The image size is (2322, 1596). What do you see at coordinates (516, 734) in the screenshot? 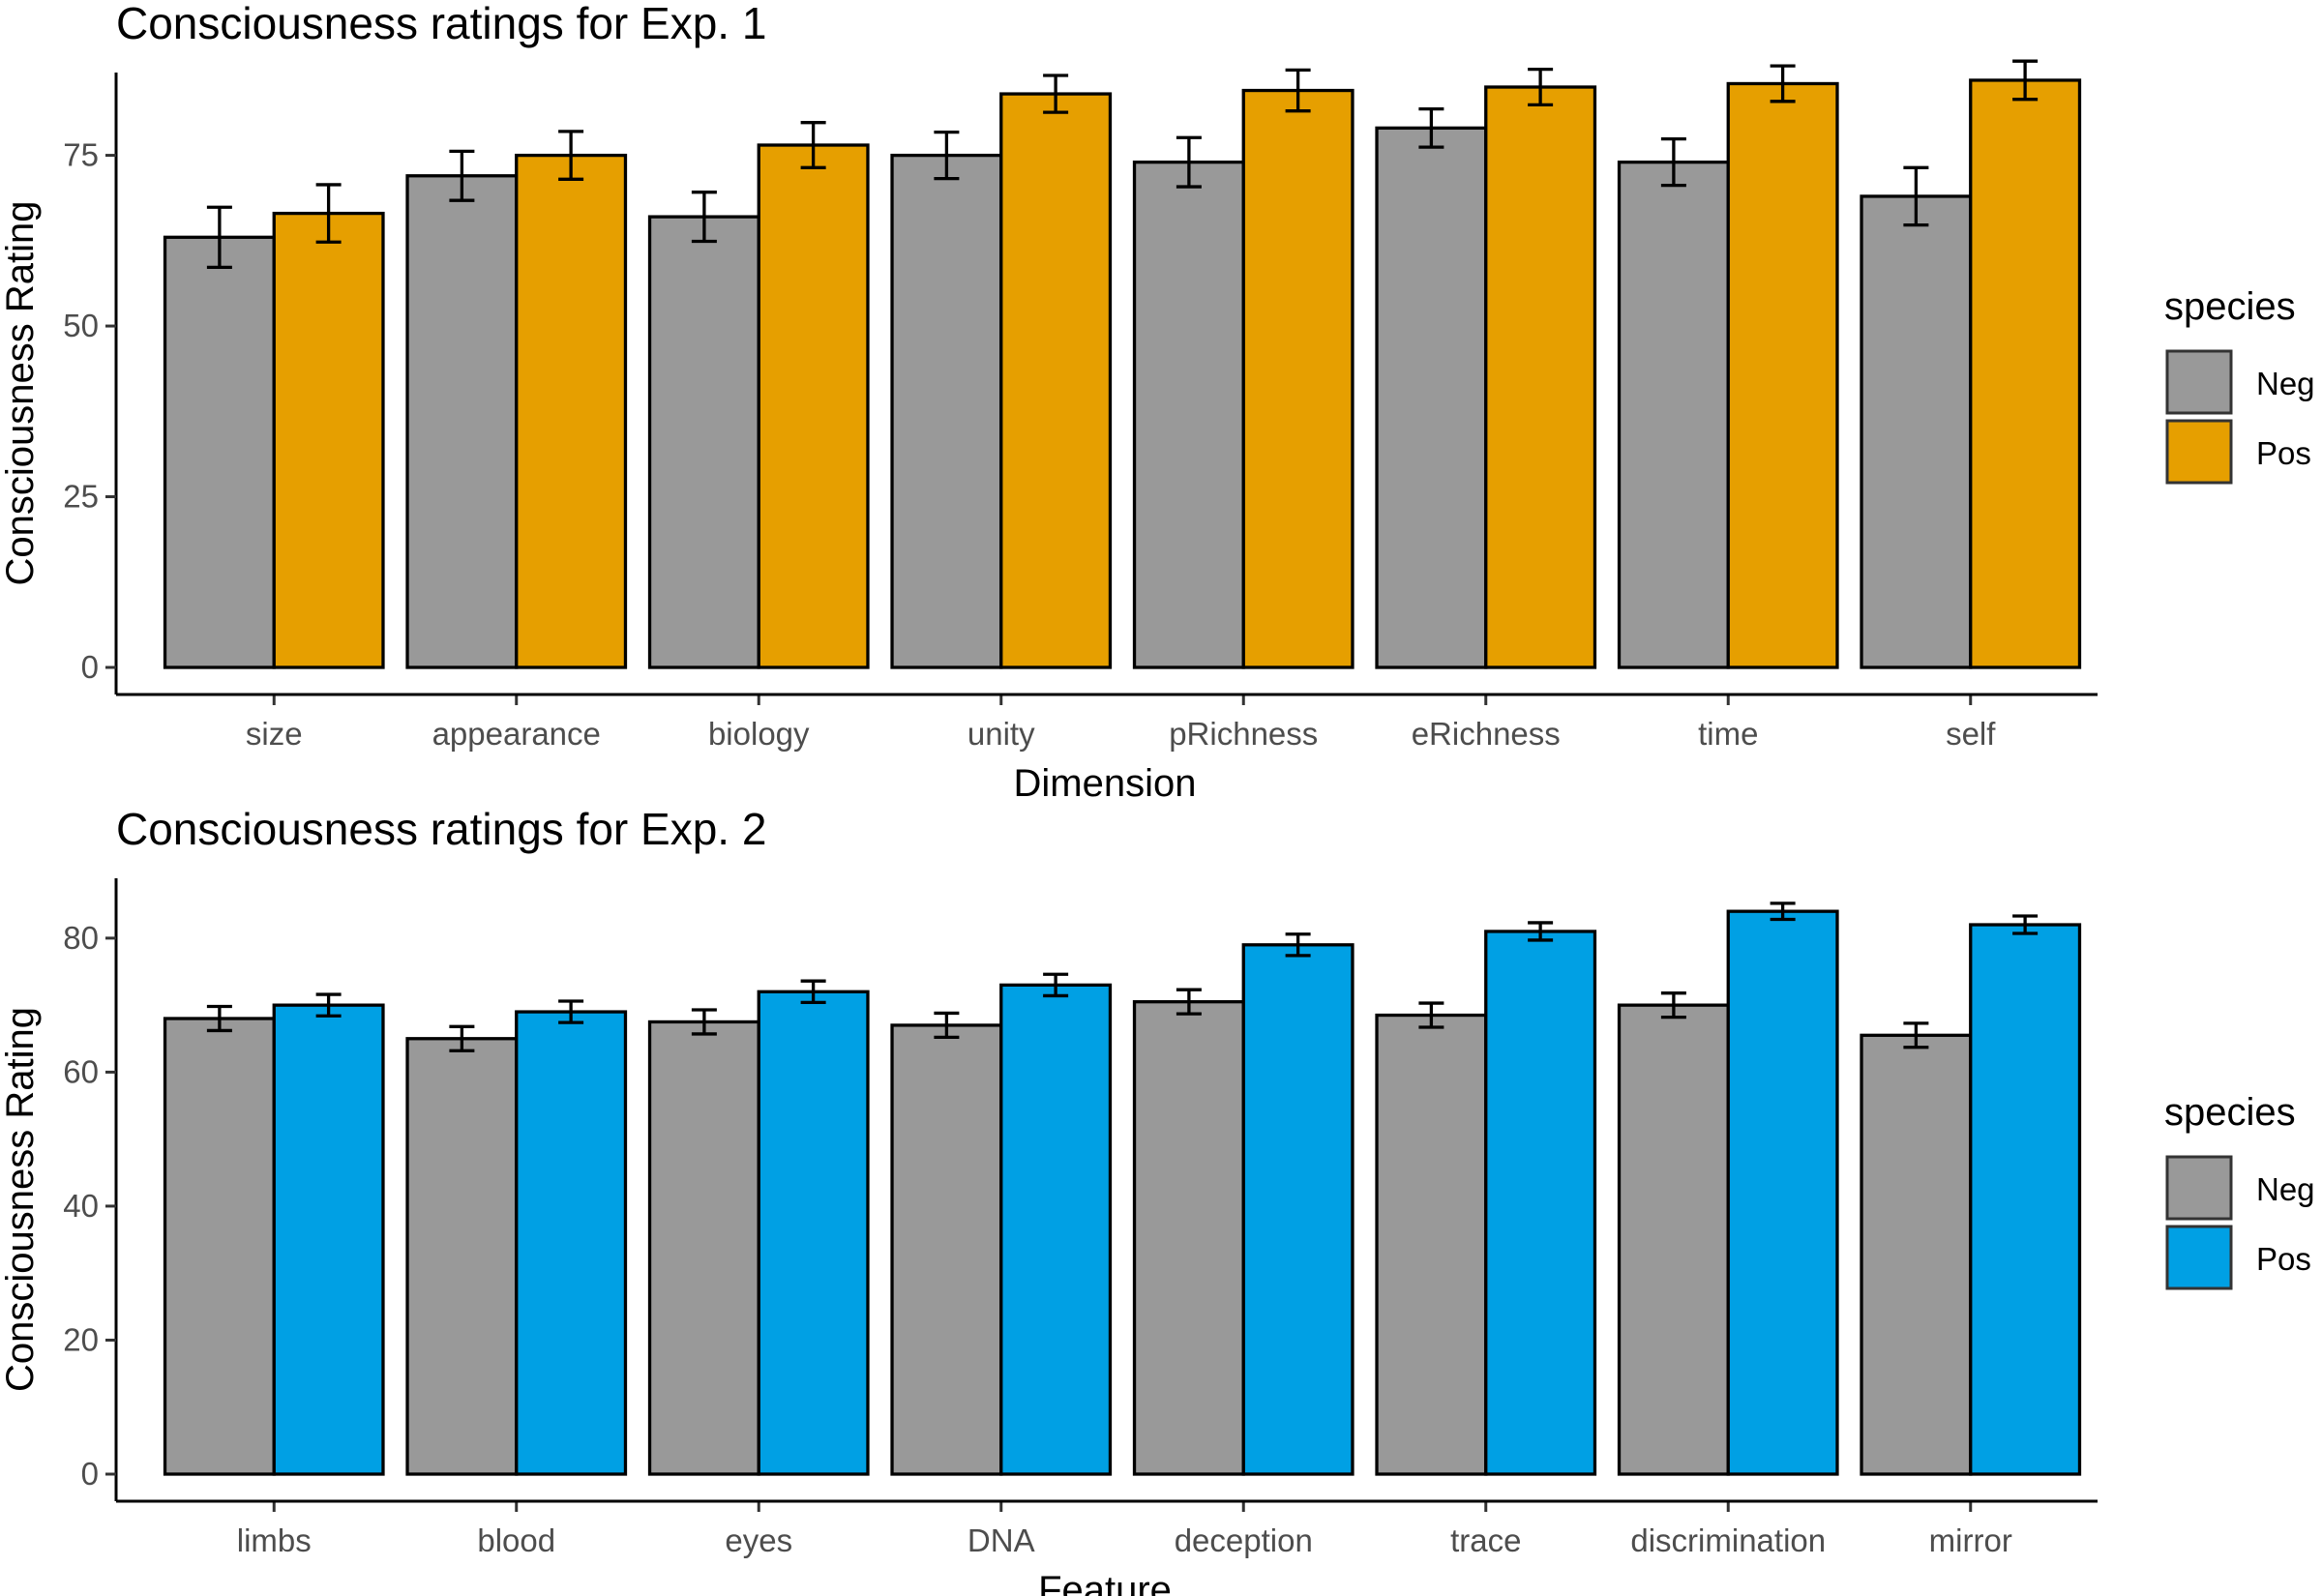
I see `x-tick-label: appearance` at bounding box center [516, 734].